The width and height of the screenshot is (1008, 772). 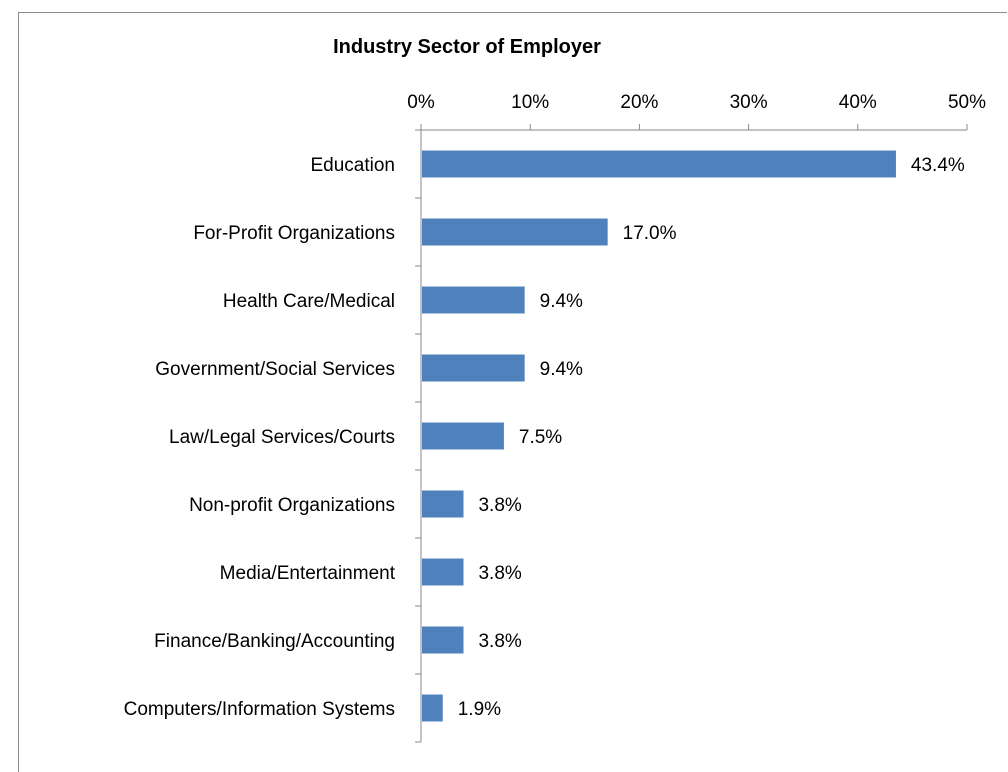 I want to click on category-label: Government/Social Services, so click(x=275, y=369).